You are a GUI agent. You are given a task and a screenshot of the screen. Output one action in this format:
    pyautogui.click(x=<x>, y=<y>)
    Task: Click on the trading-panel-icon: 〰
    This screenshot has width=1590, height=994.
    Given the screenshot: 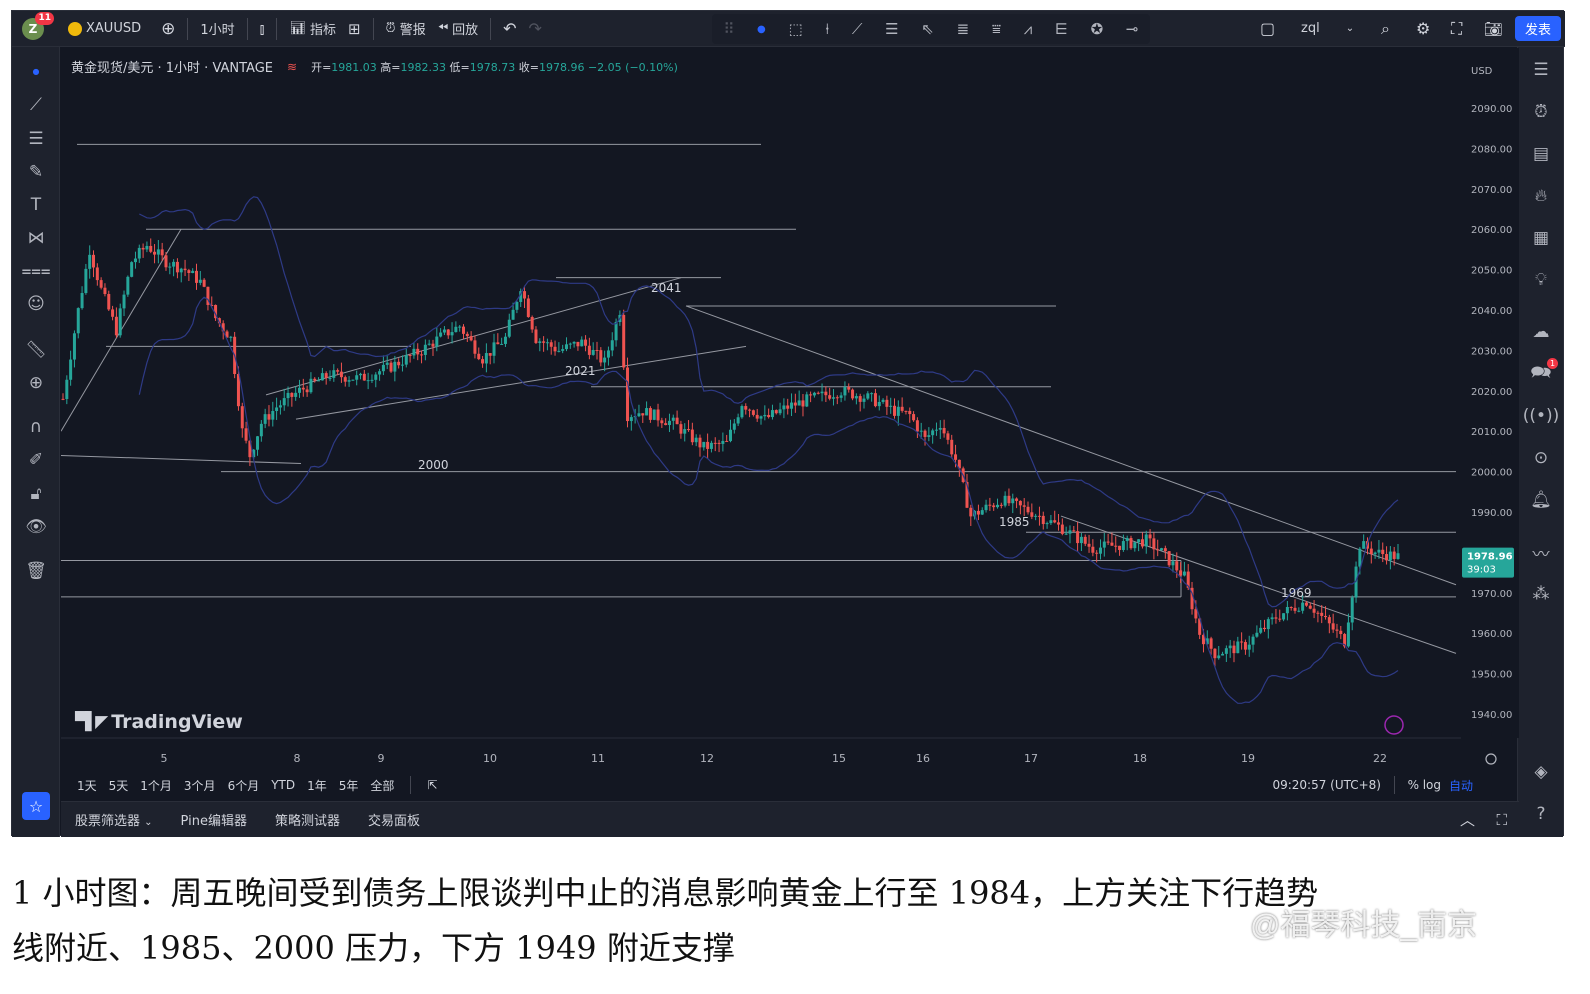 What is the action you would take?
    pyautogui.click(x=1541, y=554)
    